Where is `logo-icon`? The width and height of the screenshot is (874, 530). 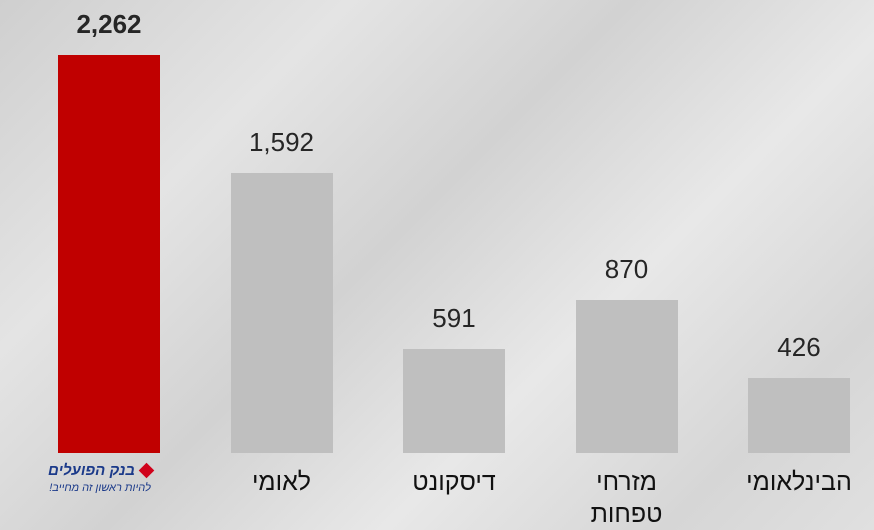
logo-icon is located at coordinates (146, 470).